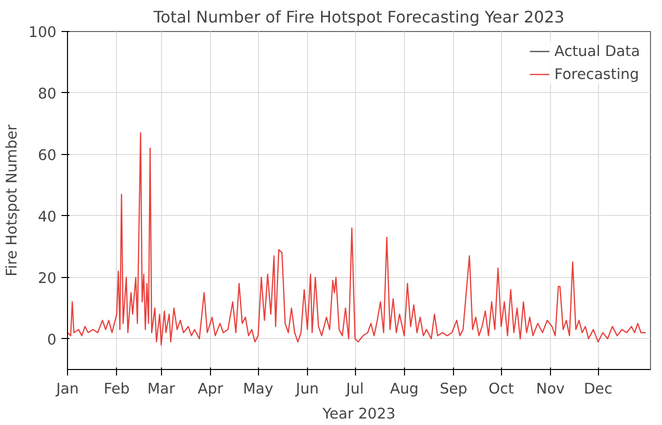 This screenshot has width=662, height=425. What do you see at coordinates (354, 389) in the screenshot?
I see `x-tick-label: Jul` at bounding box center [354, 389].